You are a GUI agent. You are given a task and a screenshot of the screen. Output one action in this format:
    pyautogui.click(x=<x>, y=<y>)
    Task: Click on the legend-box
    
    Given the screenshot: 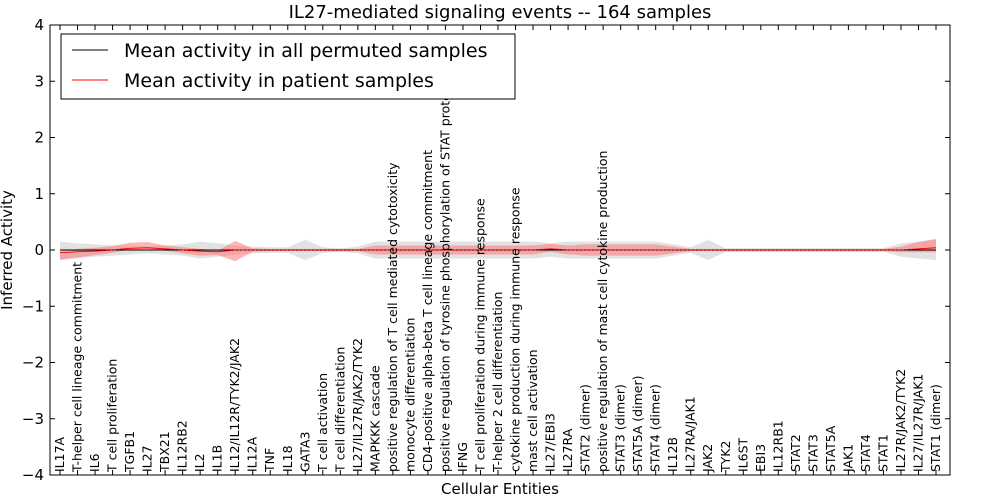 What is the action you would take?
    pyautogui.click(x=288, y=66)
    